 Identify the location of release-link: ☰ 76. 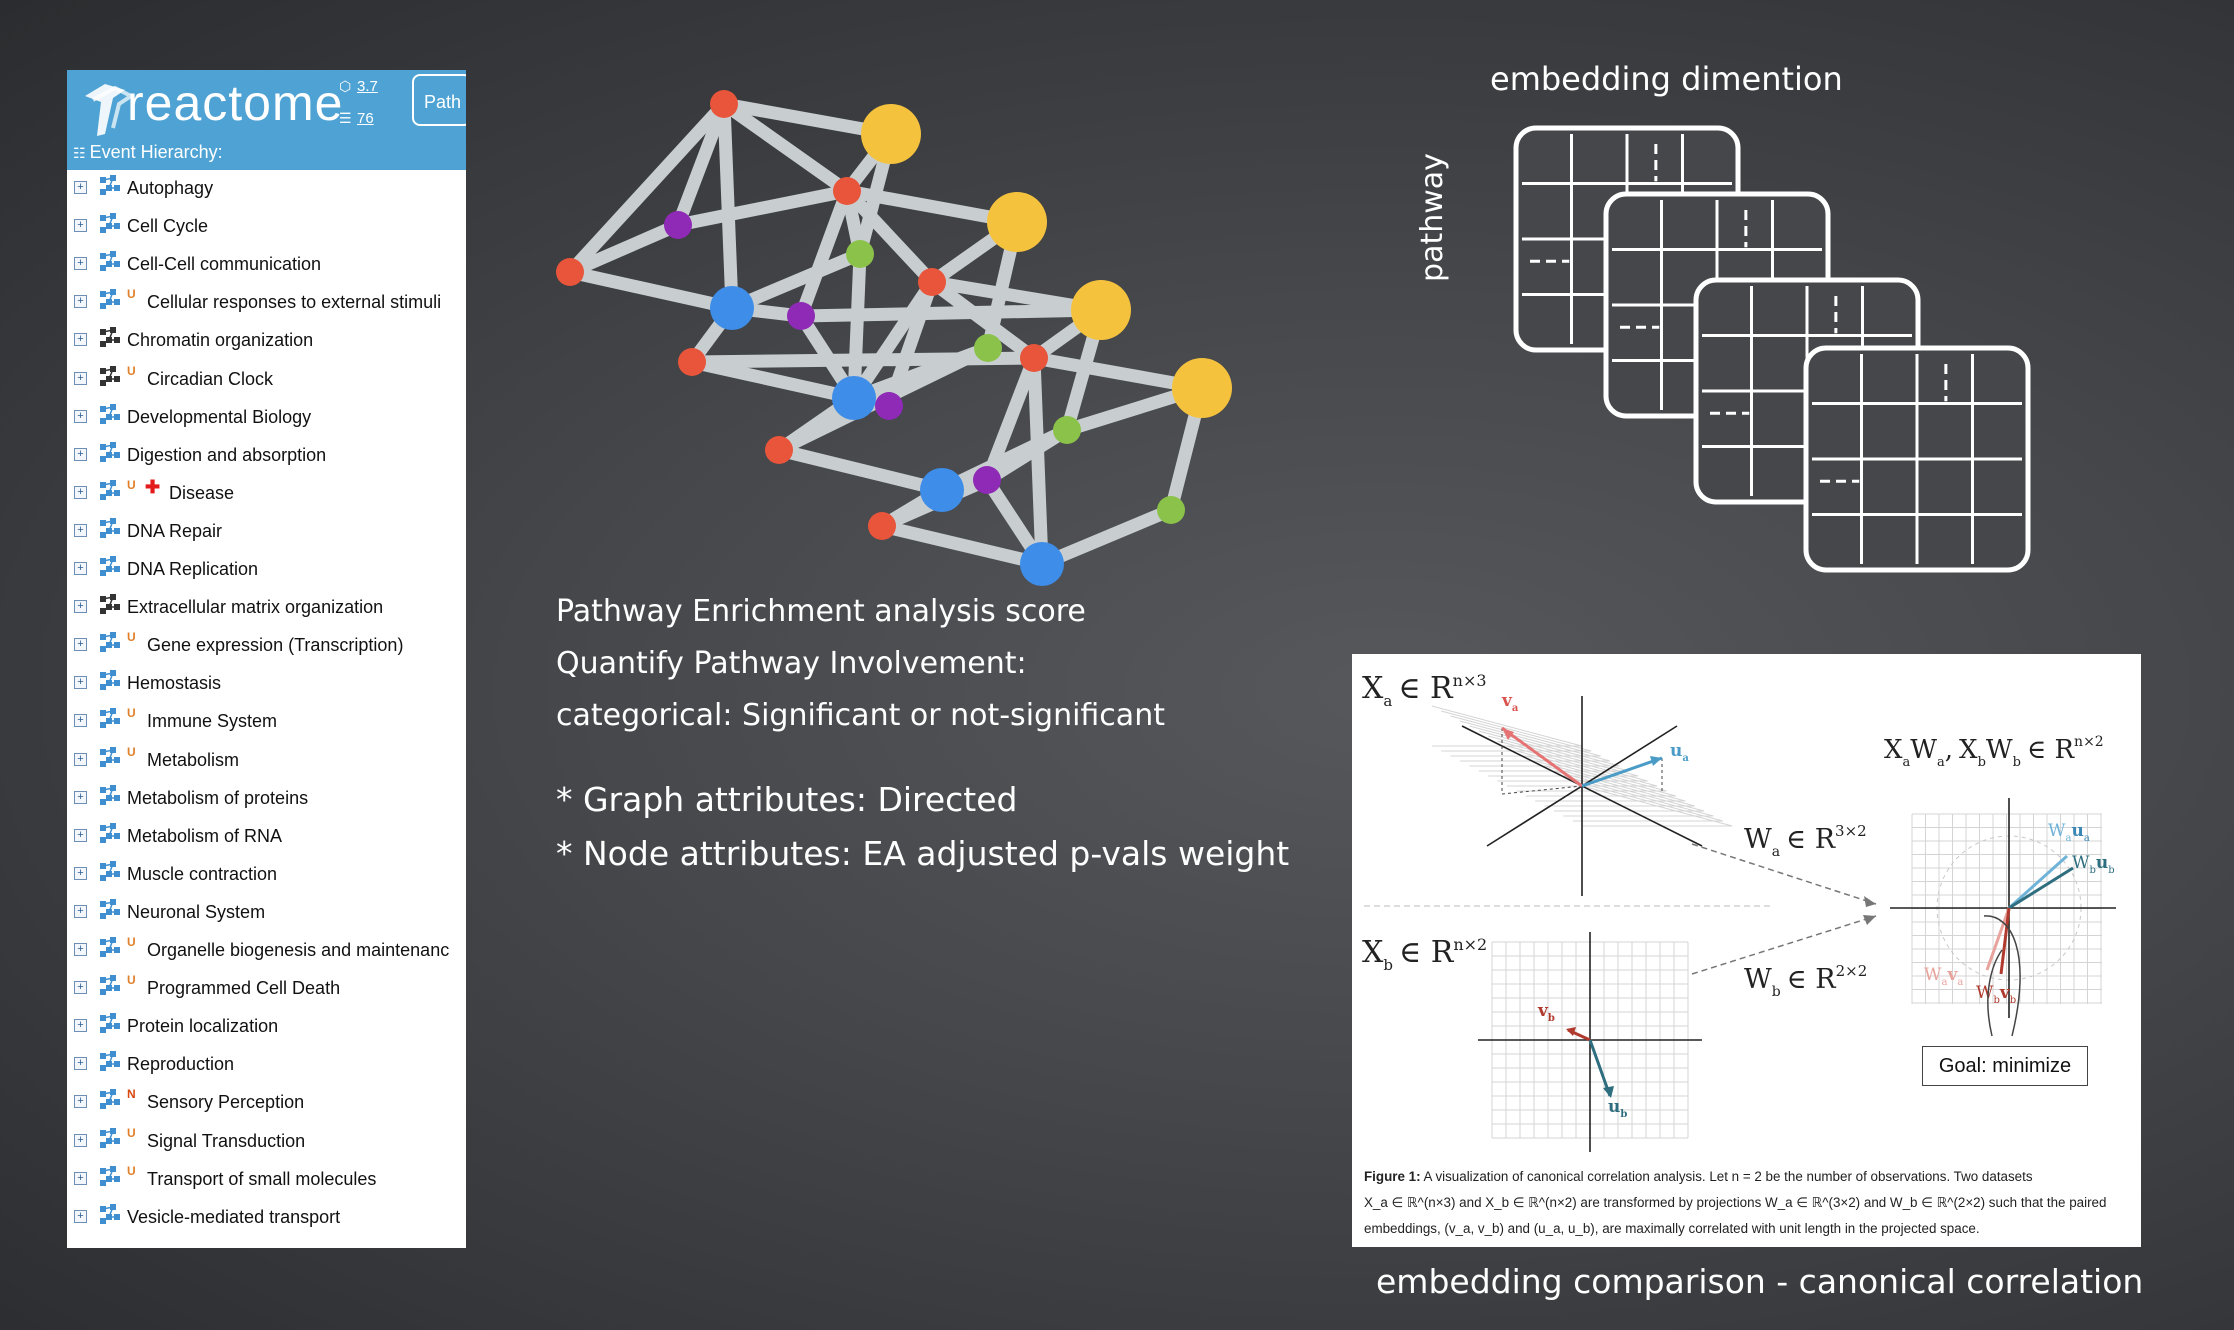
(356, 118).